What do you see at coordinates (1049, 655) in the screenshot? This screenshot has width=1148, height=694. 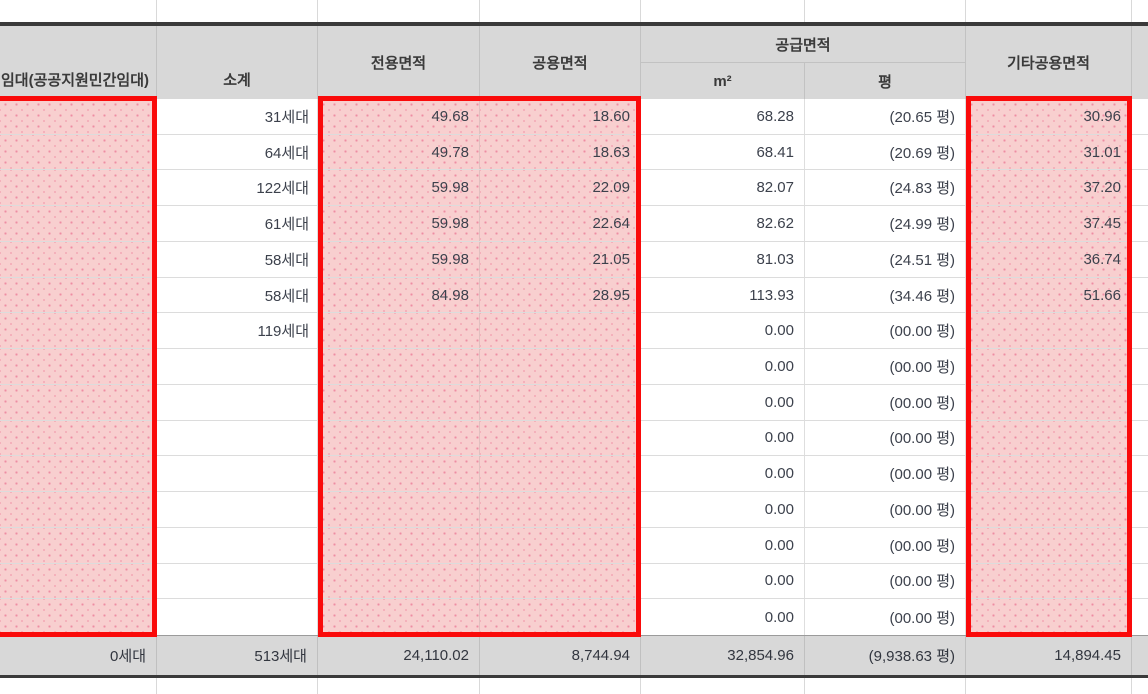 I see `total-other-common-area: 14,894.45` at bounding box center [1049, 655].